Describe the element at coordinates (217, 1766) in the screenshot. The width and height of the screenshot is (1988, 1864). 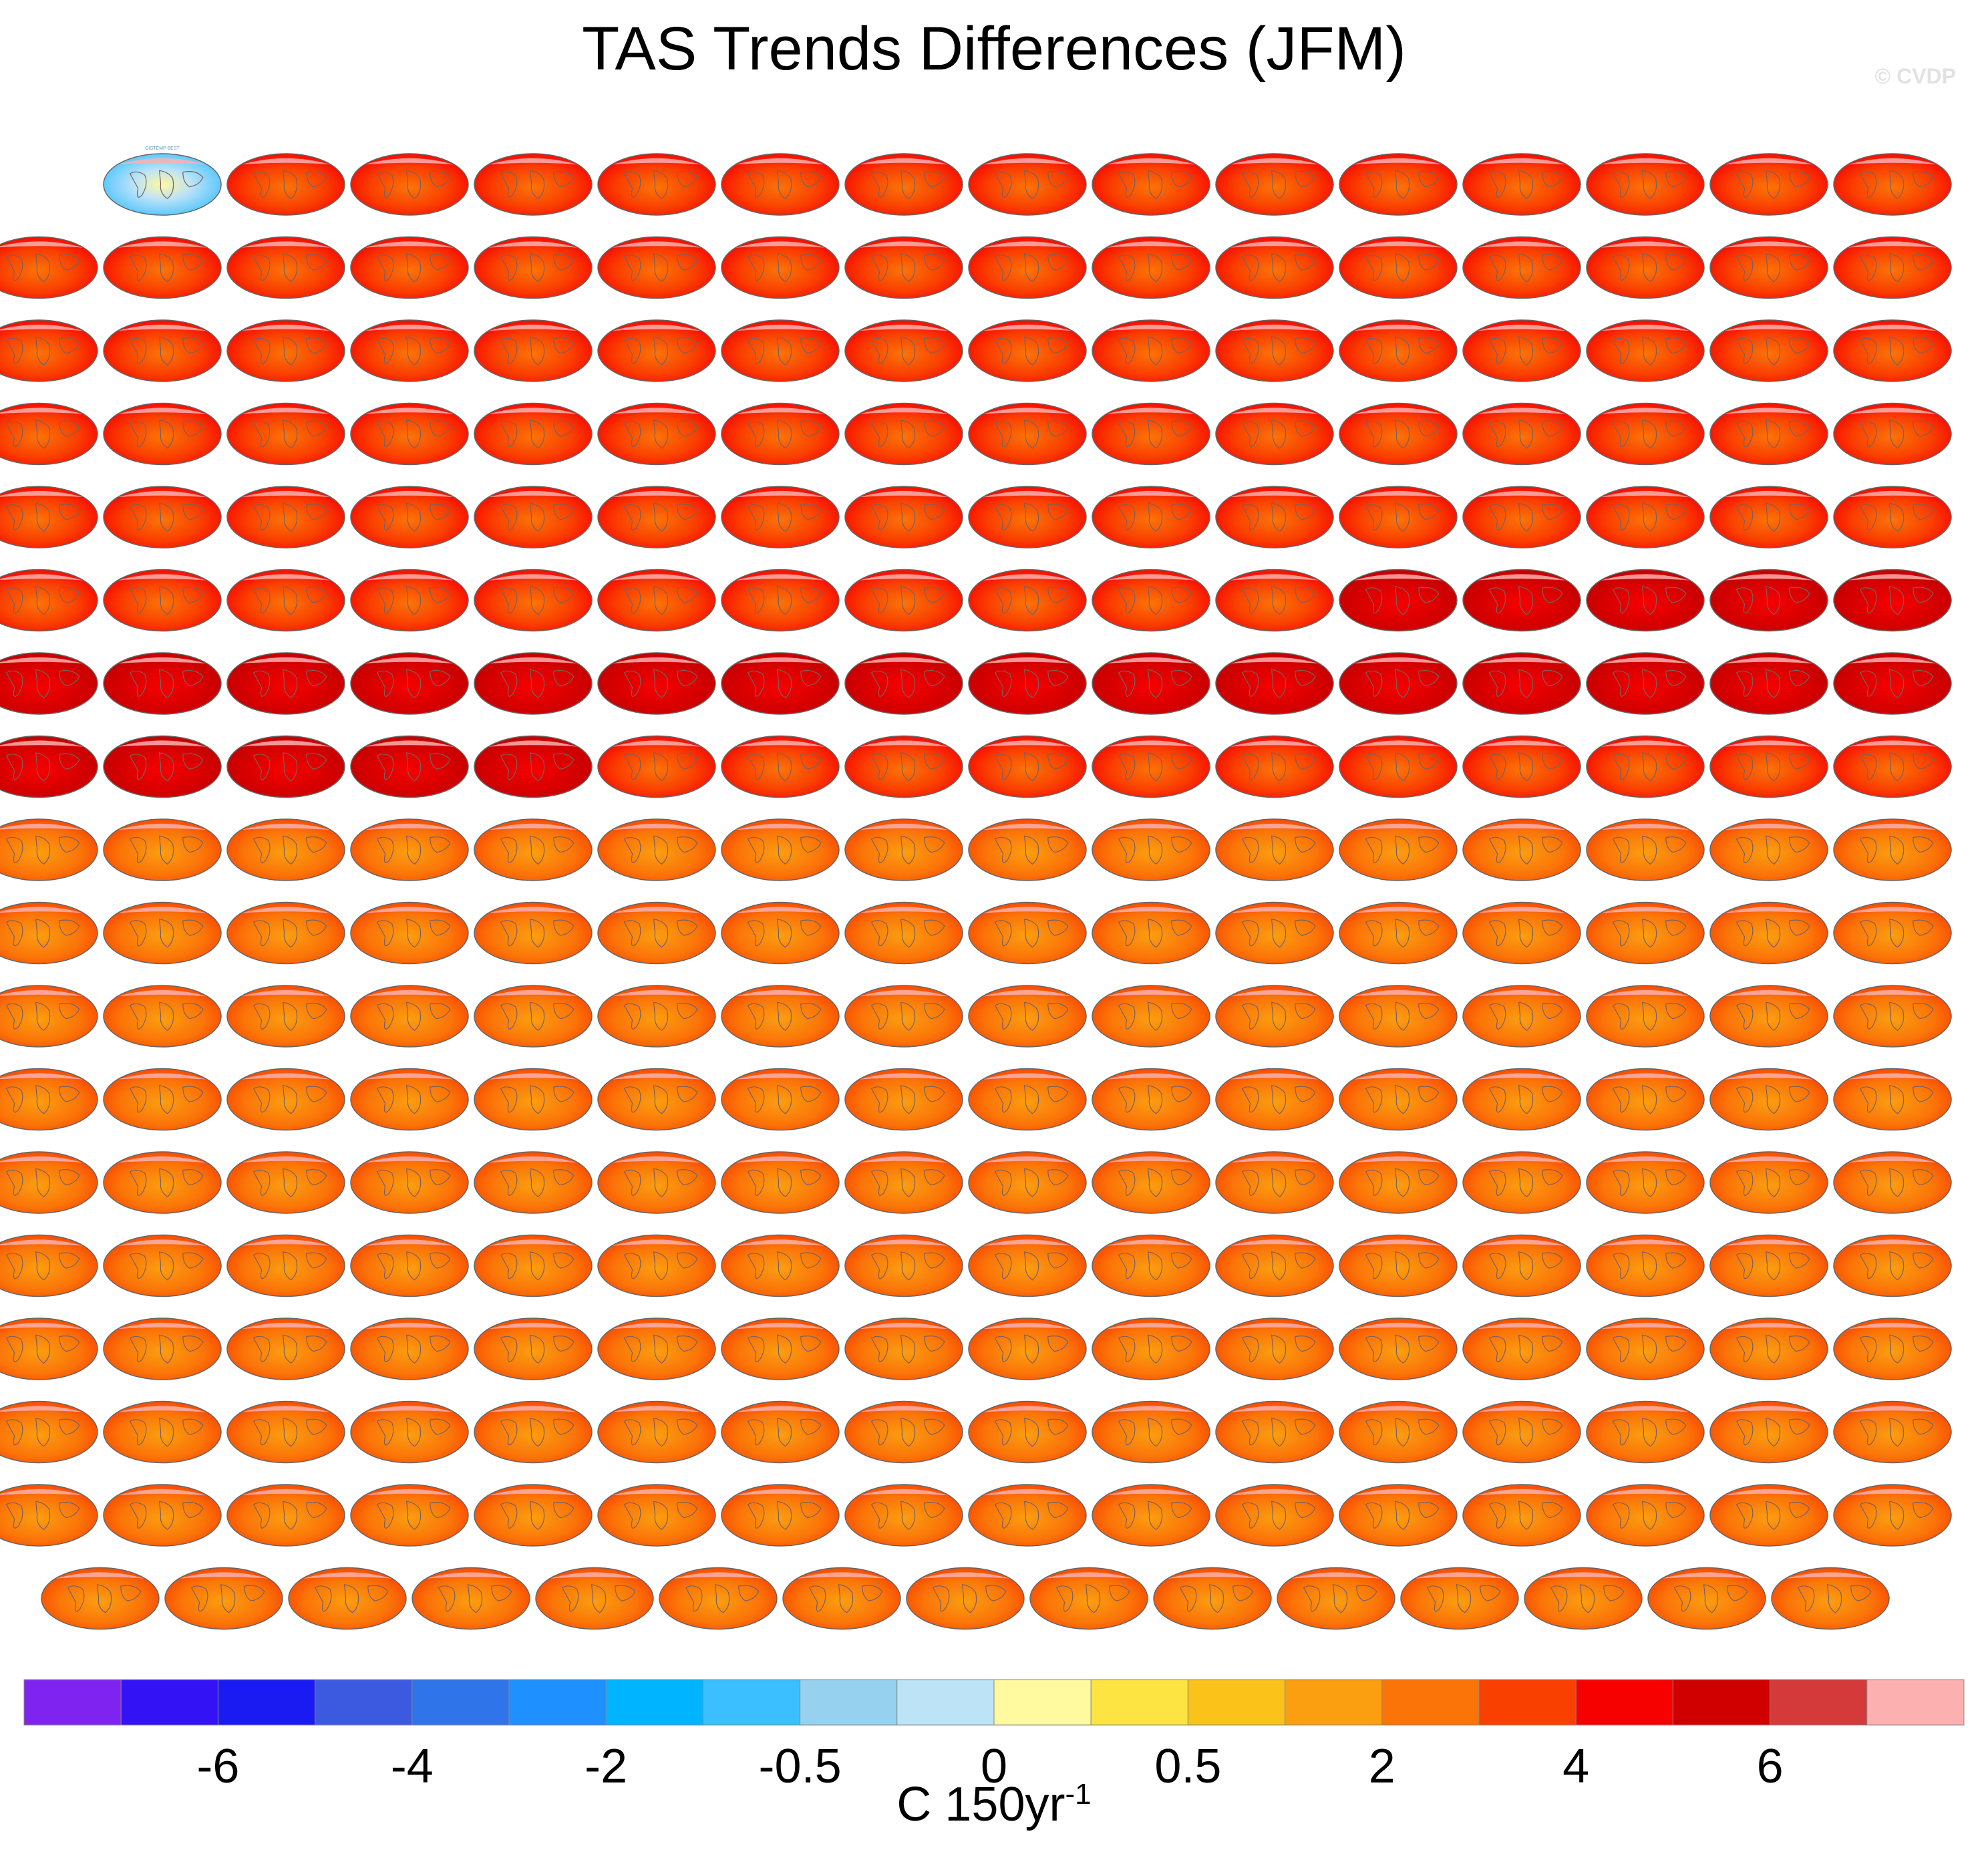
I see `colorbar-tick-label: -6` at that location.